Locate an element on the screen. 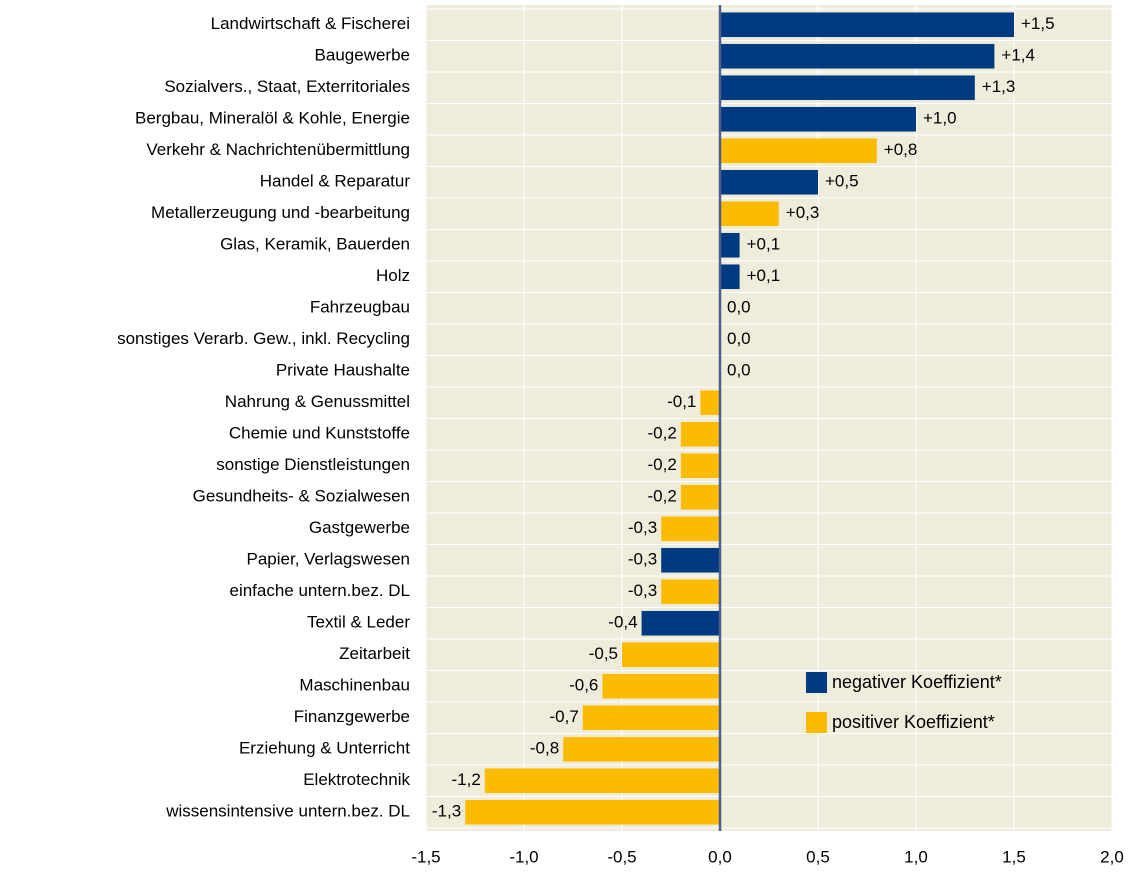 The height and width of the screenshot is (876, 1131). y-tick-label: Textil & Leder is located at coordinates (358, 622).